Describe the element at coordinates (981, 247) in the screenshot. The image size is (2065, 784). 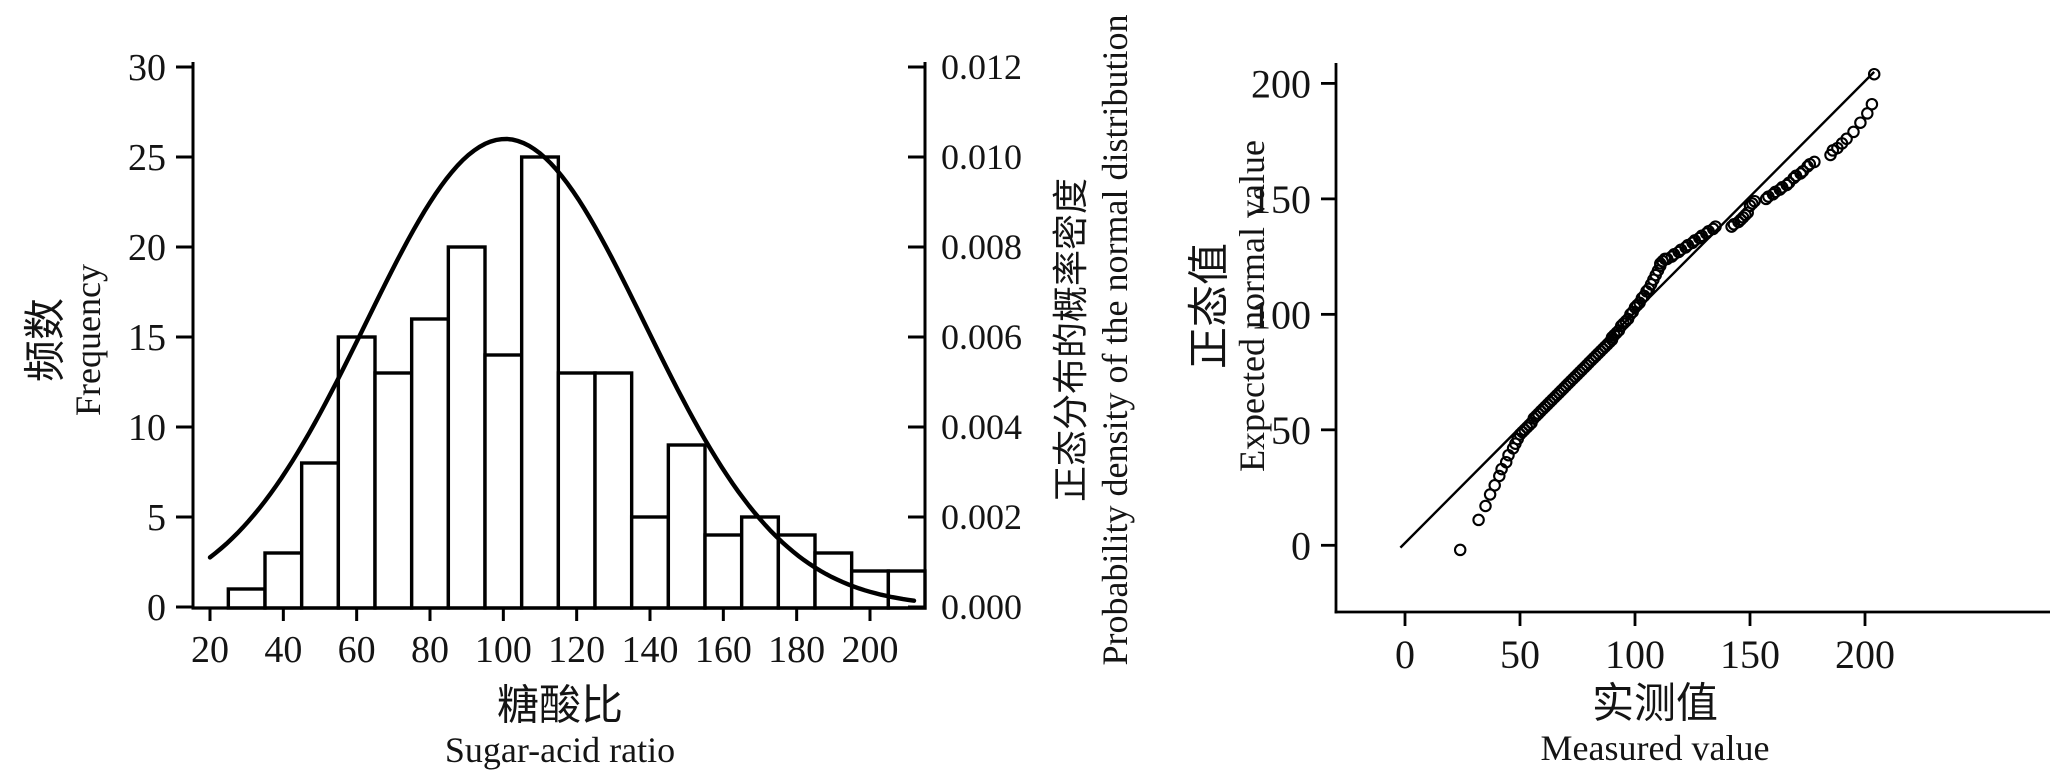
I see `hist-right-y-tick-label: 0.008` at that location.